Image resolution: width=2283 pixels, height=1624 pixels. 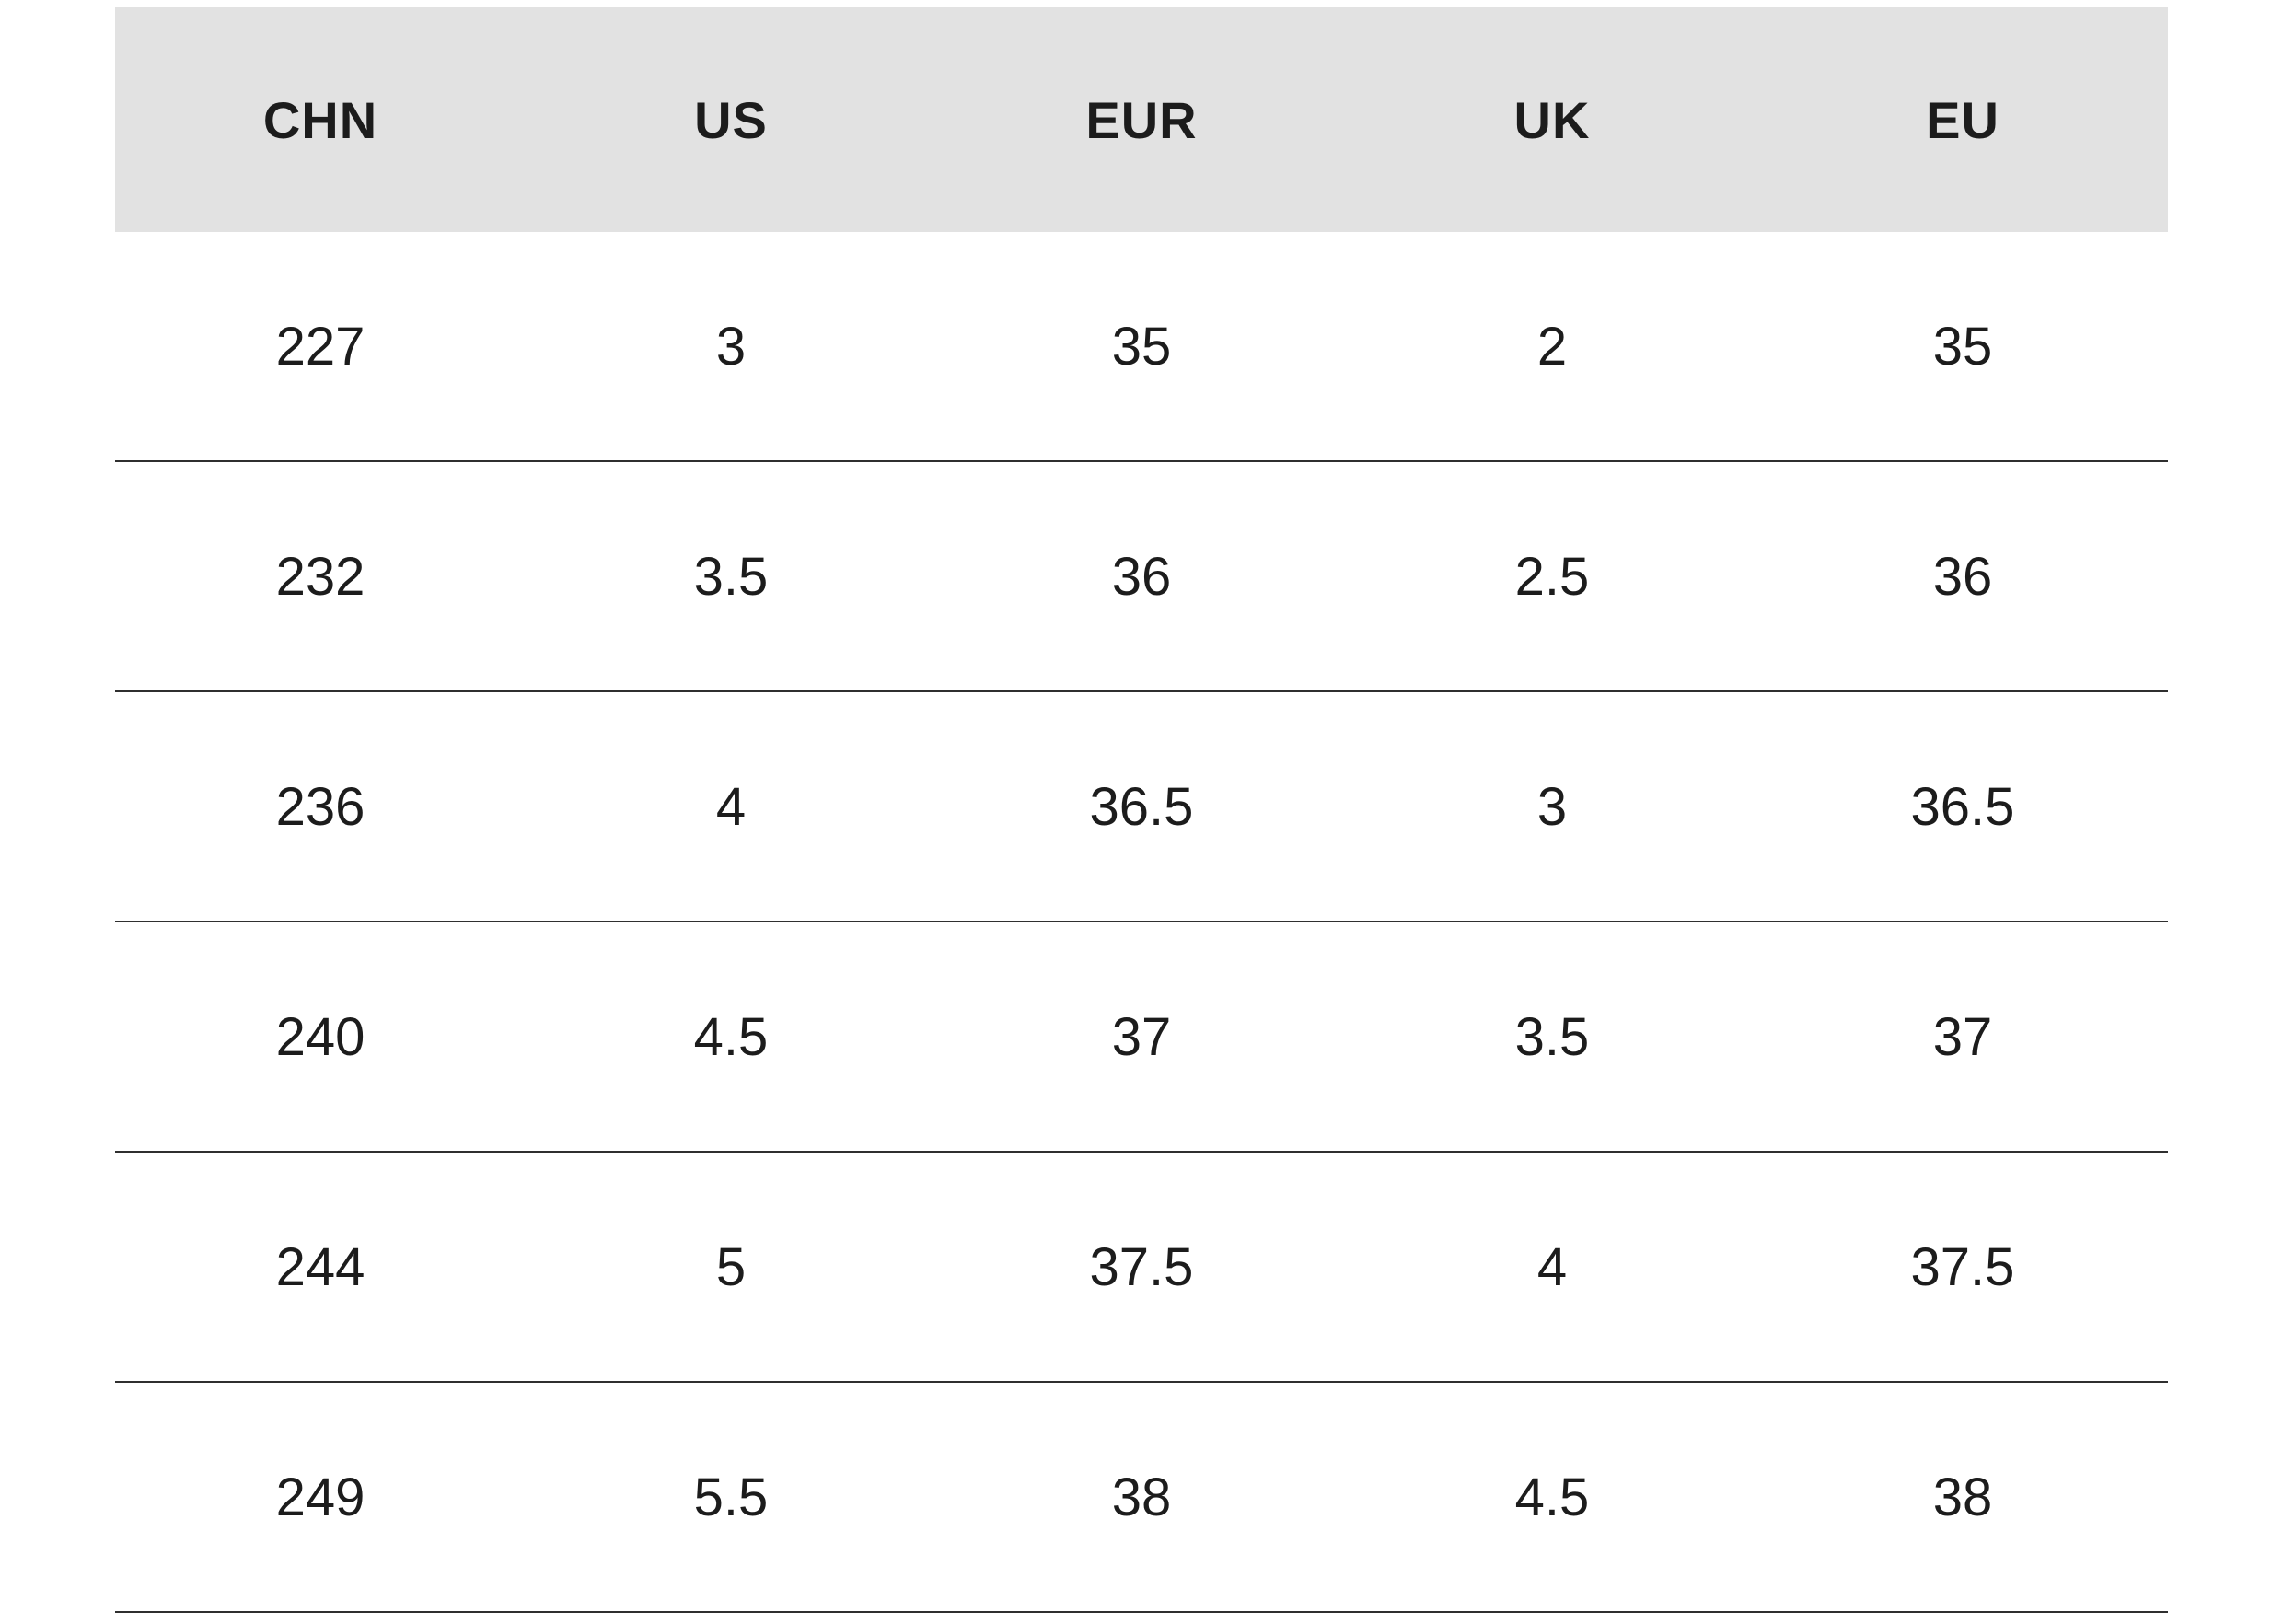 What do you see at coordinates (321, 1267) in the screenshot?
I see `cell-chn: 244` at bounding box center [321, 1267].